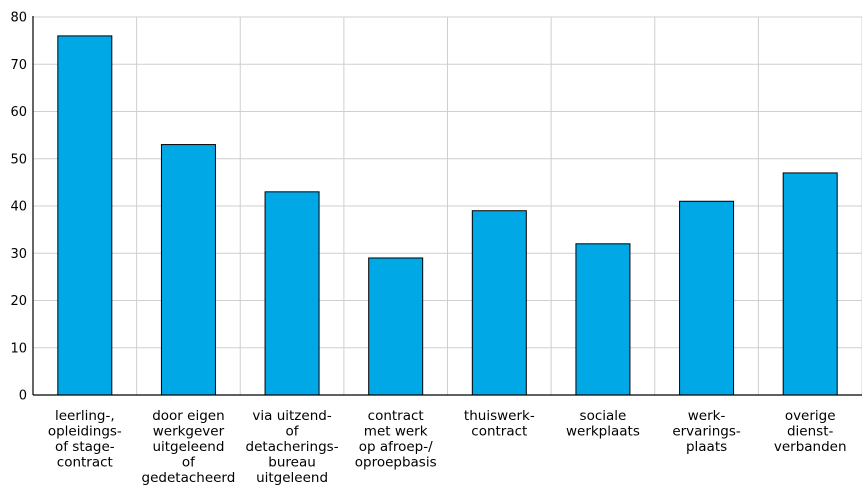  What do you see at coordinates (18, 18) in the screenshot?
I see `y-tick-label: 80` at bounding box center [18, 18].